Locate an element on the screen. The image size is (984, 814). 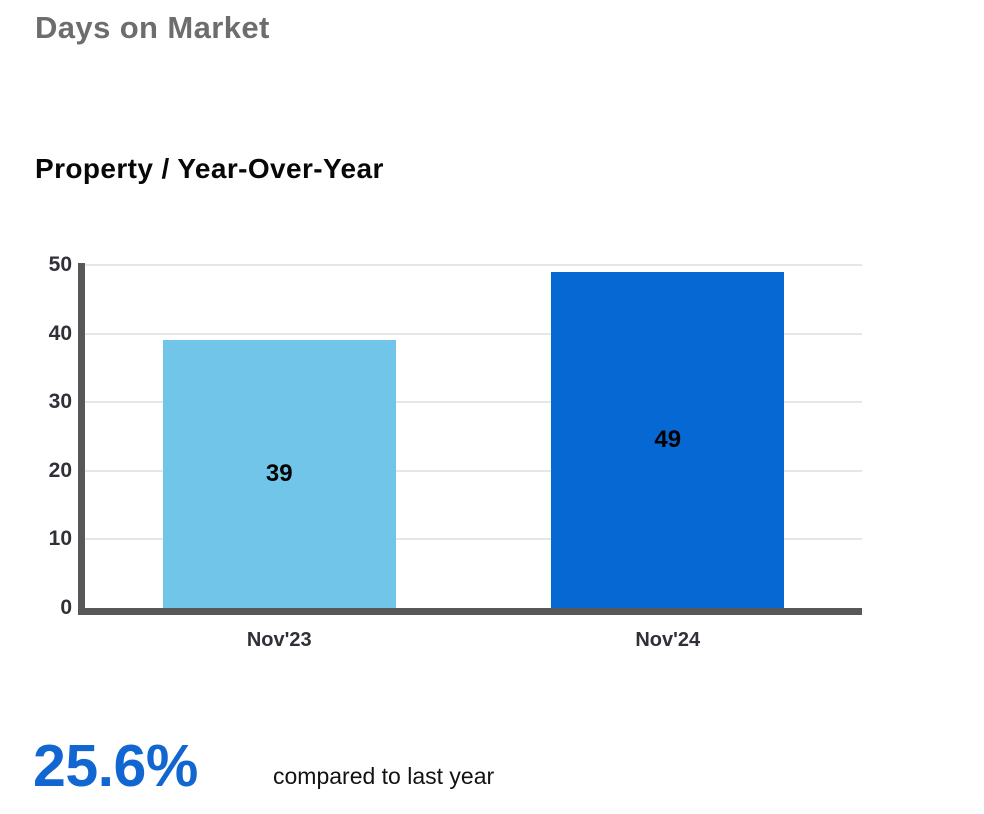
x-axis-line is located at coordinates (470, 611).